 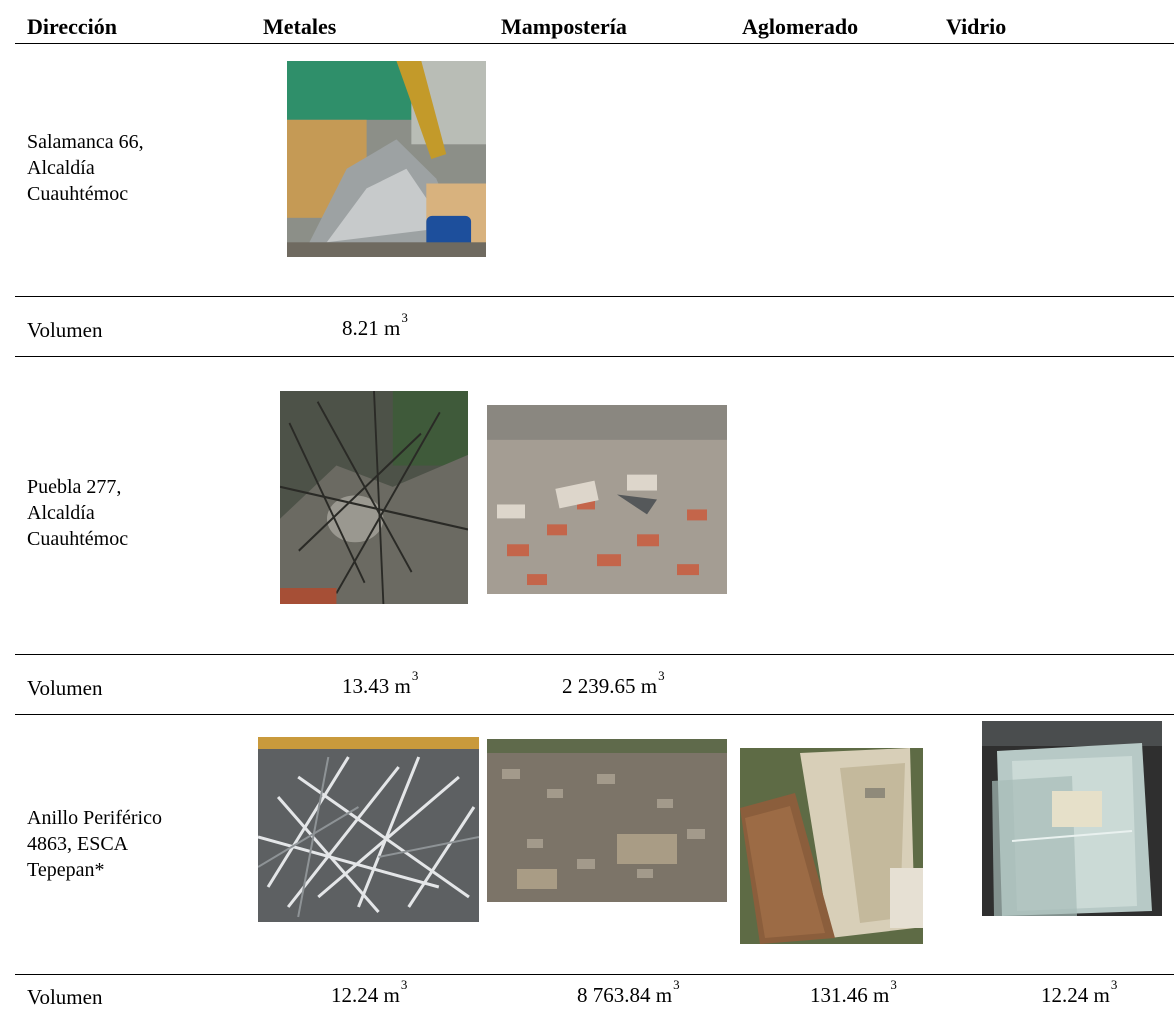 I want to click on volume-value: 2 239.65 m, so click(x=610, y=686).